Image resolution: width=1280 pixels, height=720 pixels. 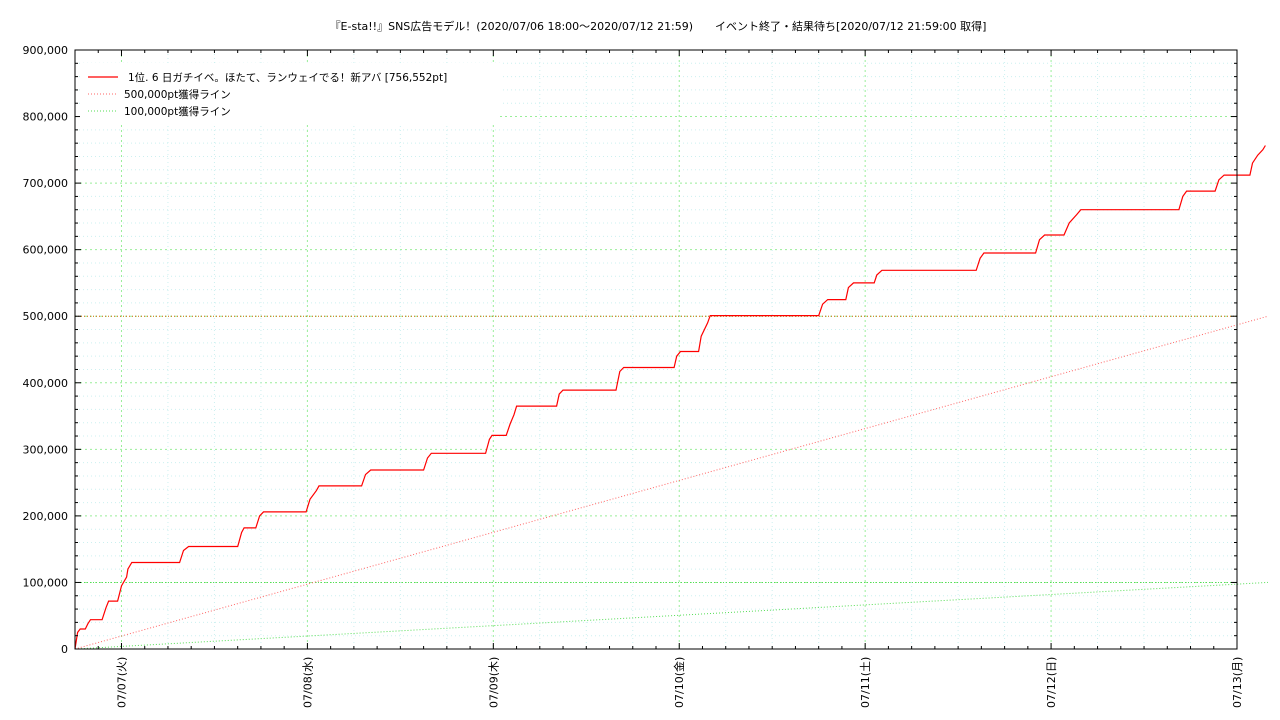 I want to click on x-tick-label: 07/09(木), so click(x=493, y=682).